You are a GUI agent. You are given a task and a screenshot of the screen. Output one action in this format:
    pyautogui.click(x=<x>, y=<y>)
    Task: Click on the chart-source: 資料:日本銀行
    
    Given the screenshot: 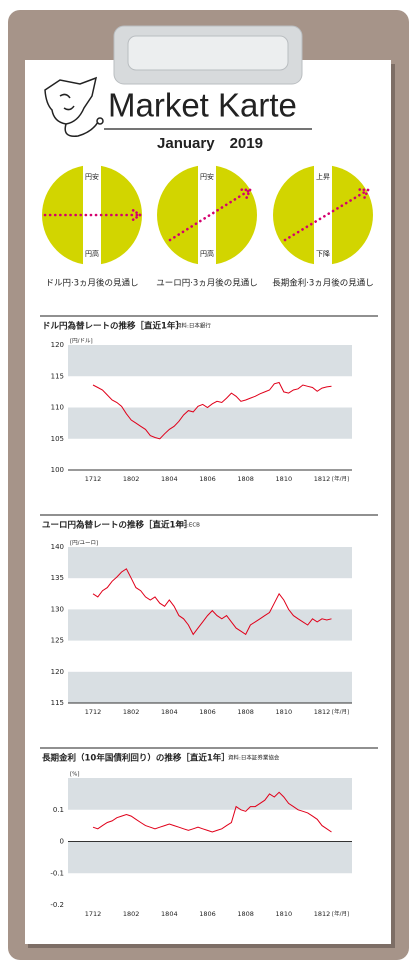 What is the action you would take?
    pyautogui.click(x=193, y=326)
    